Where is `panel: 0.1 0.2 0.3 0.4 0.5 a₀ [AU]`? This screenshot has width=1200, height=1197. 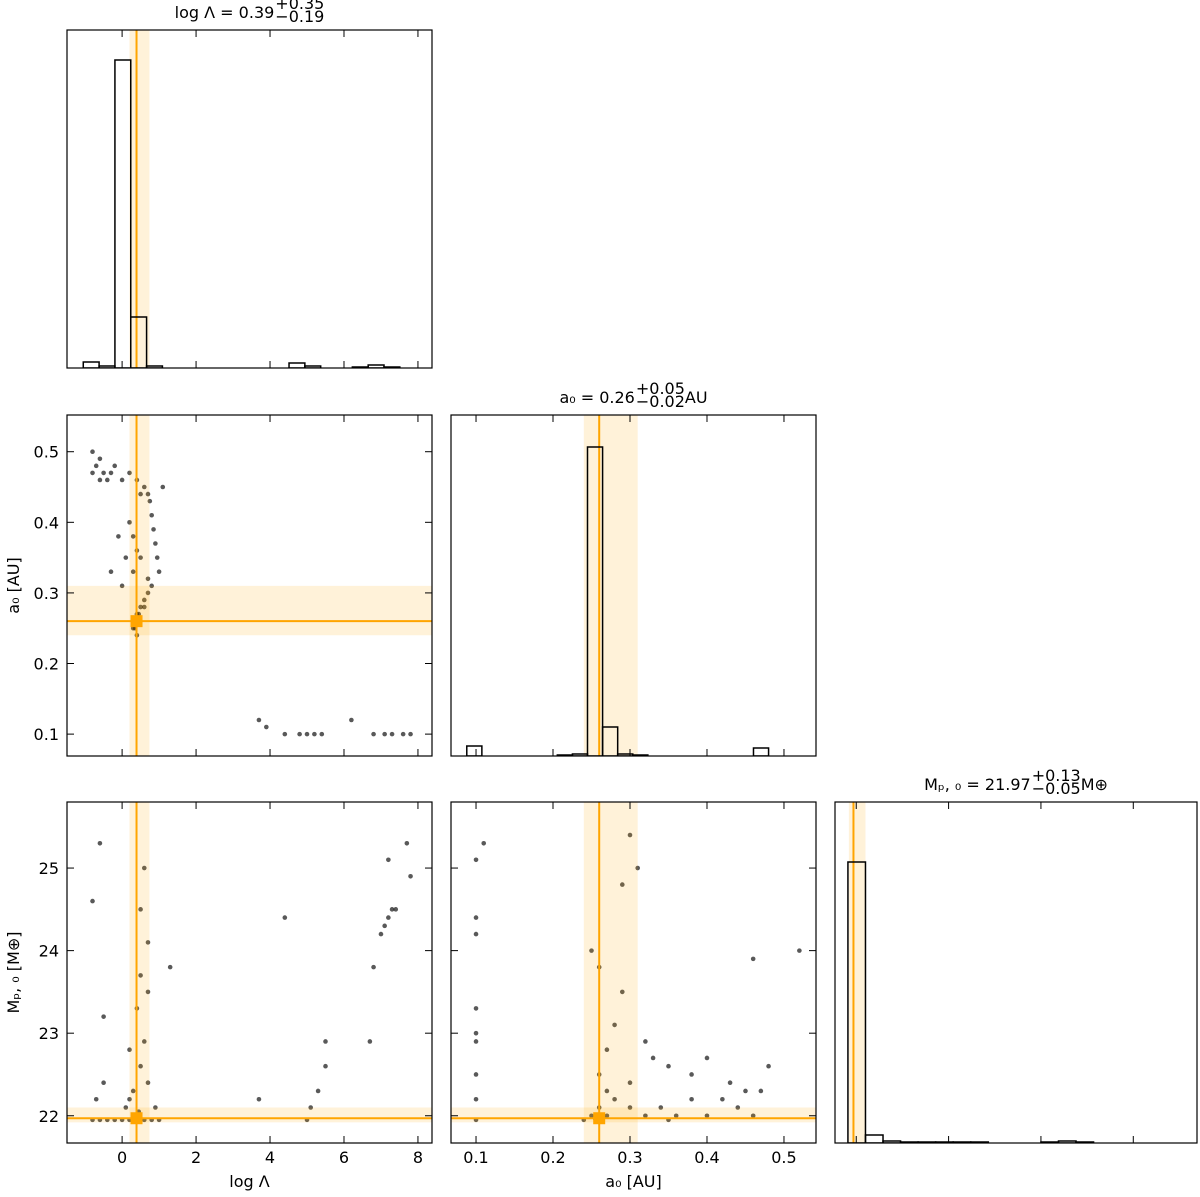
panel: 0.1 0.2 0.3 0.4 0.5 a₀ [AU] is located at coordinates (633, 996).